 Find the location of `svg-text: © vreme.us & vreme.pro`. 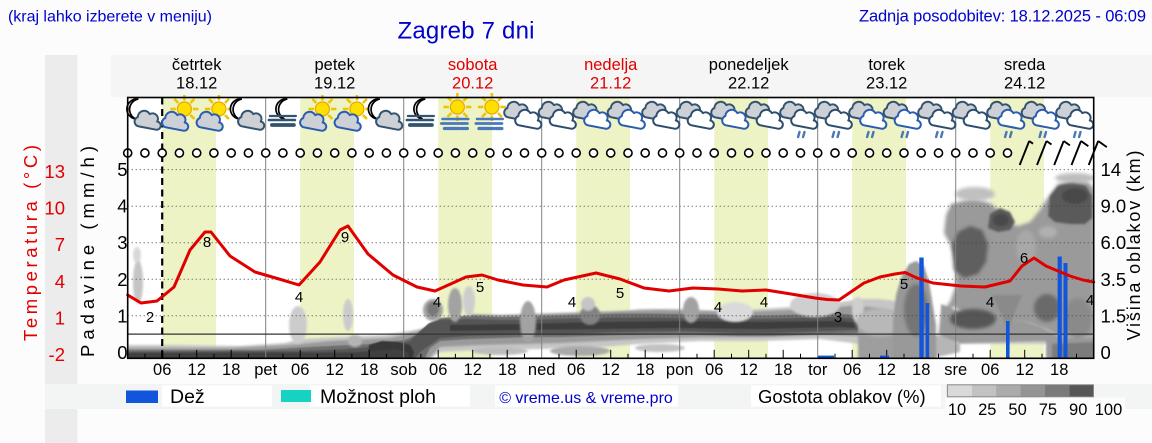

svg-text: © vreme.us & vreme.pro is located at coordinates (586, 398).